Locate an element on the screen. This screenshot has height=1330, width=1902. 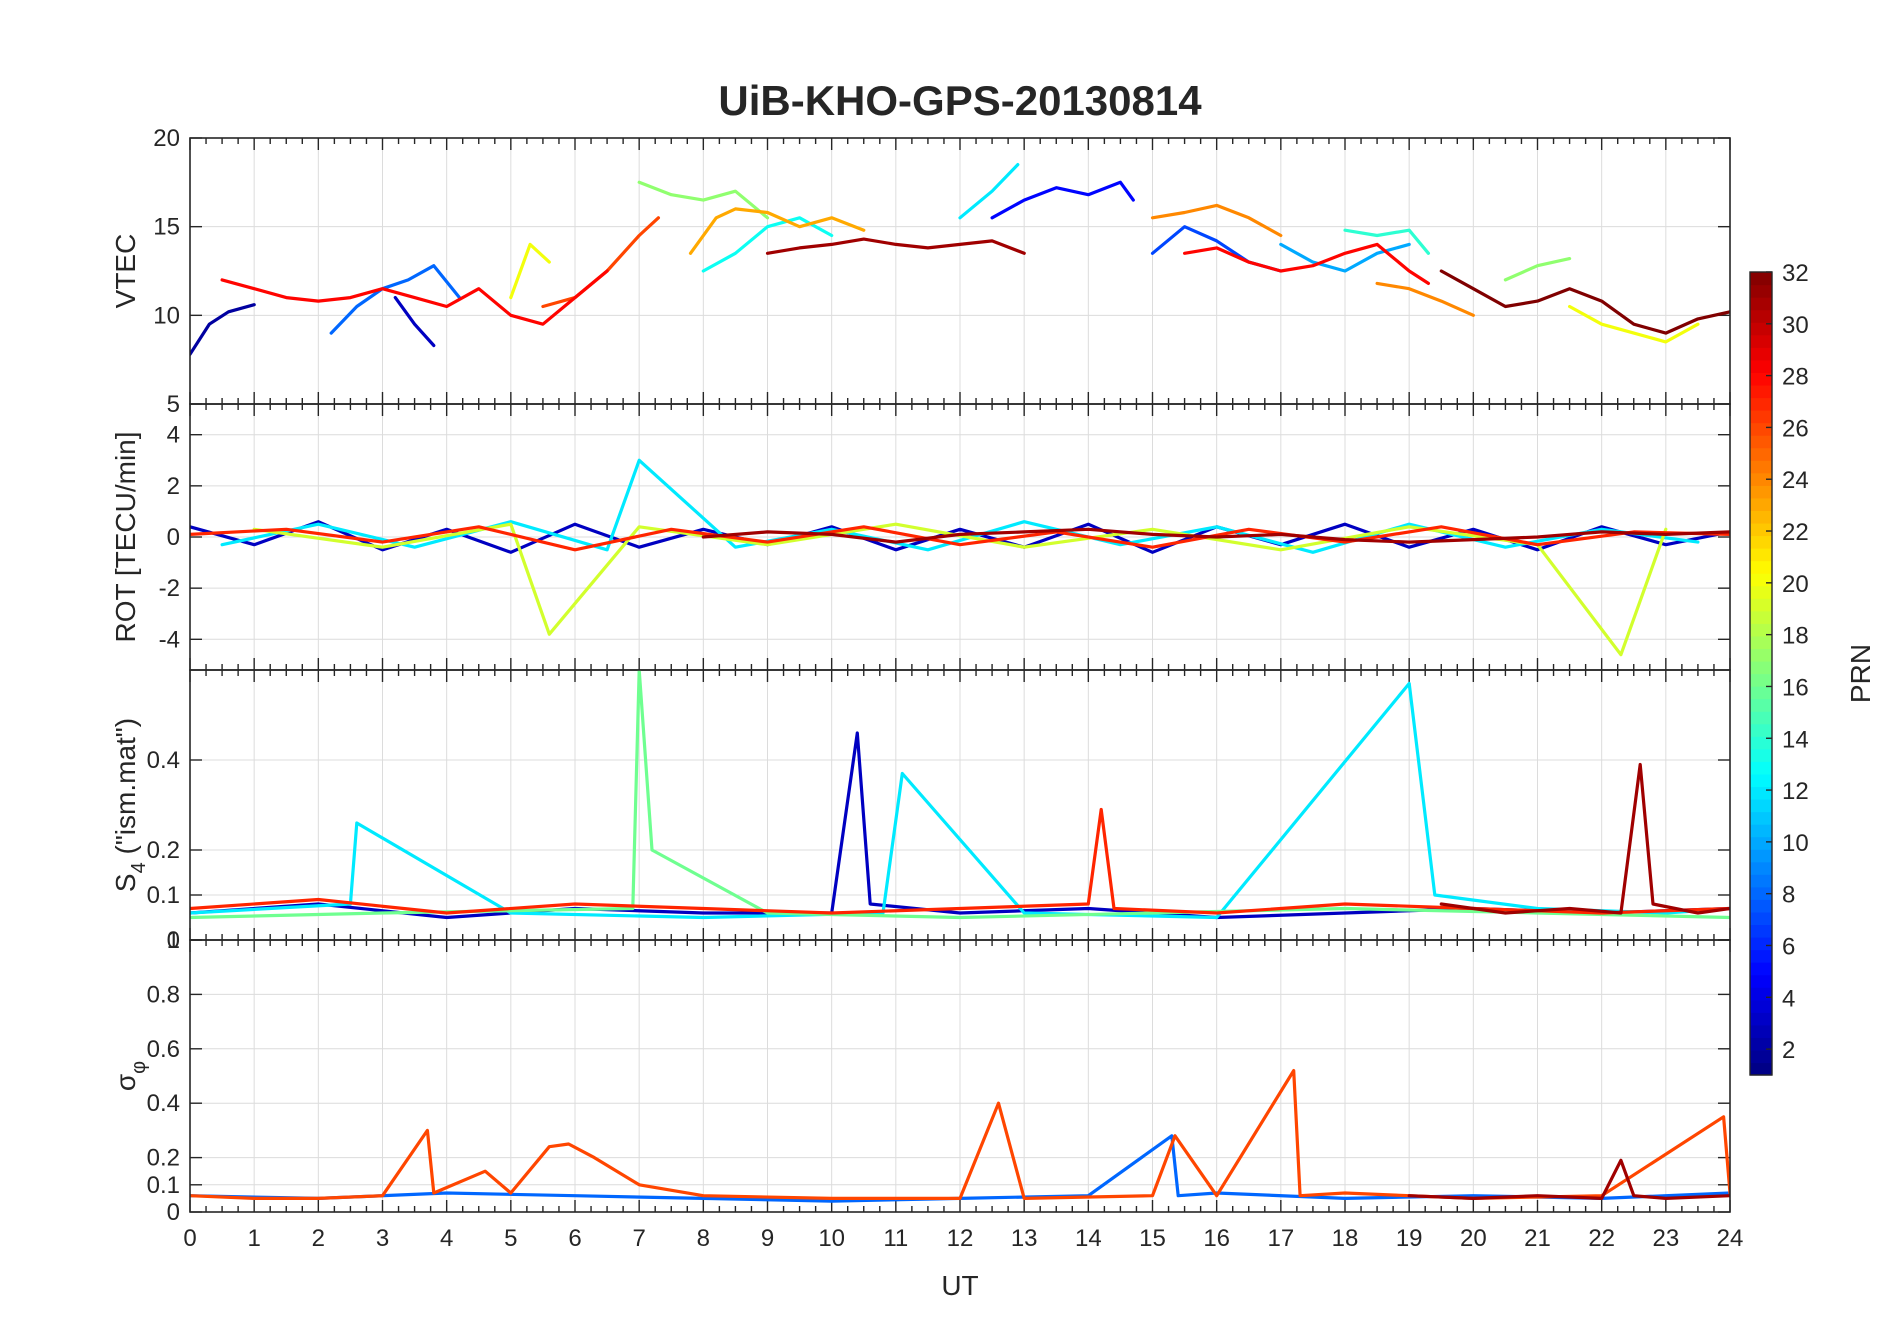
colorbar-tick-label: 4 is located at coordinates (1788, 998).